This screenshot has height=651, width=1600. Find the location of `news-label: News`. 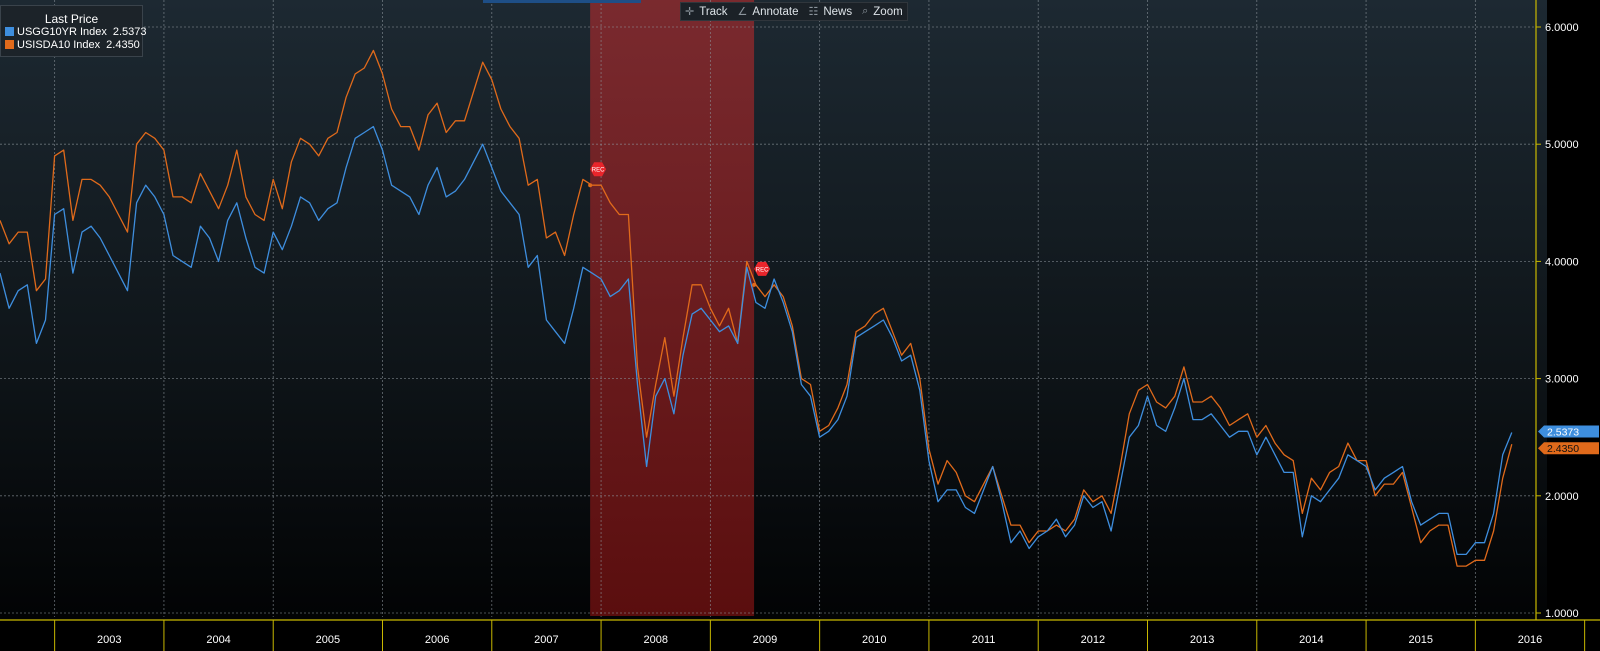

news-label: News is located at coordinates (838, 11).